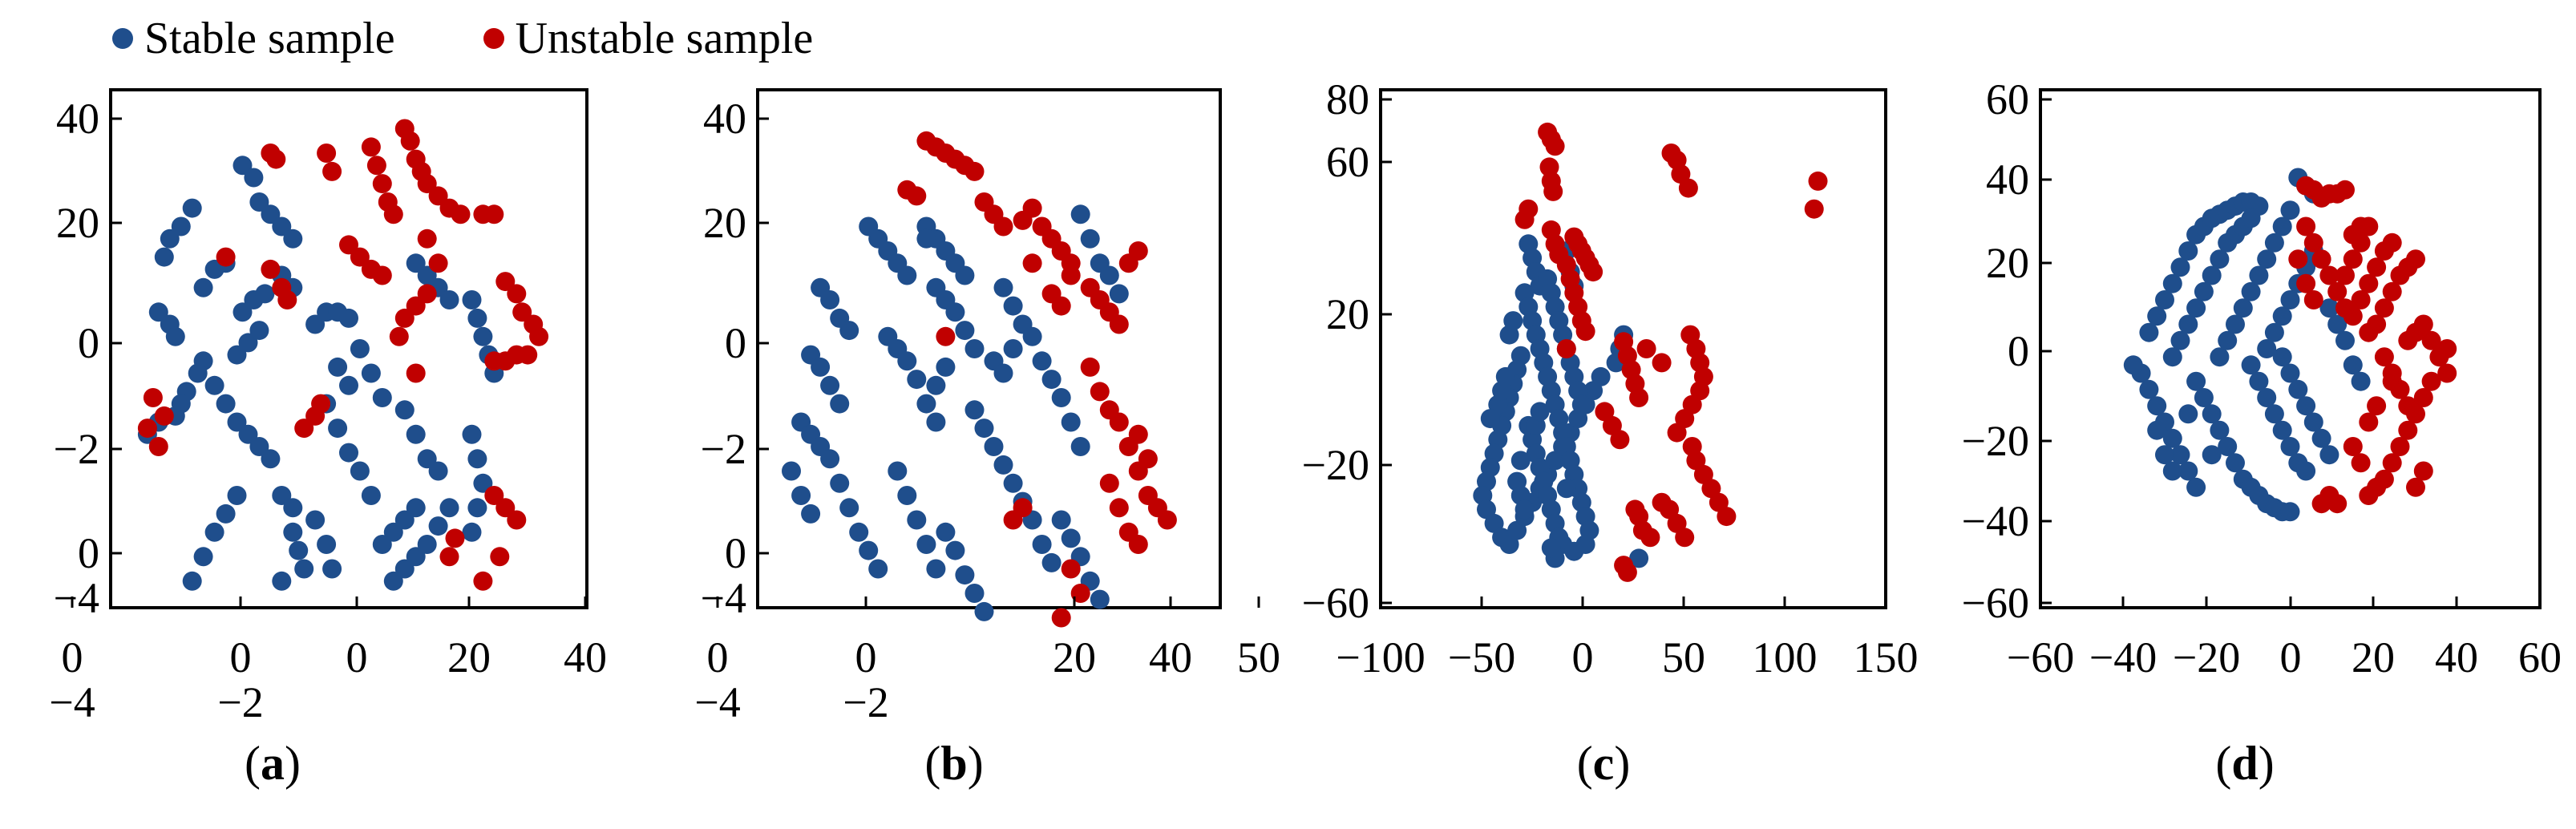 Image resolution: width=2576 pixels, height=829 pixels. Describe the element at coordinates (348, 348) in the screenshot. I see `plot-frame` at that location.